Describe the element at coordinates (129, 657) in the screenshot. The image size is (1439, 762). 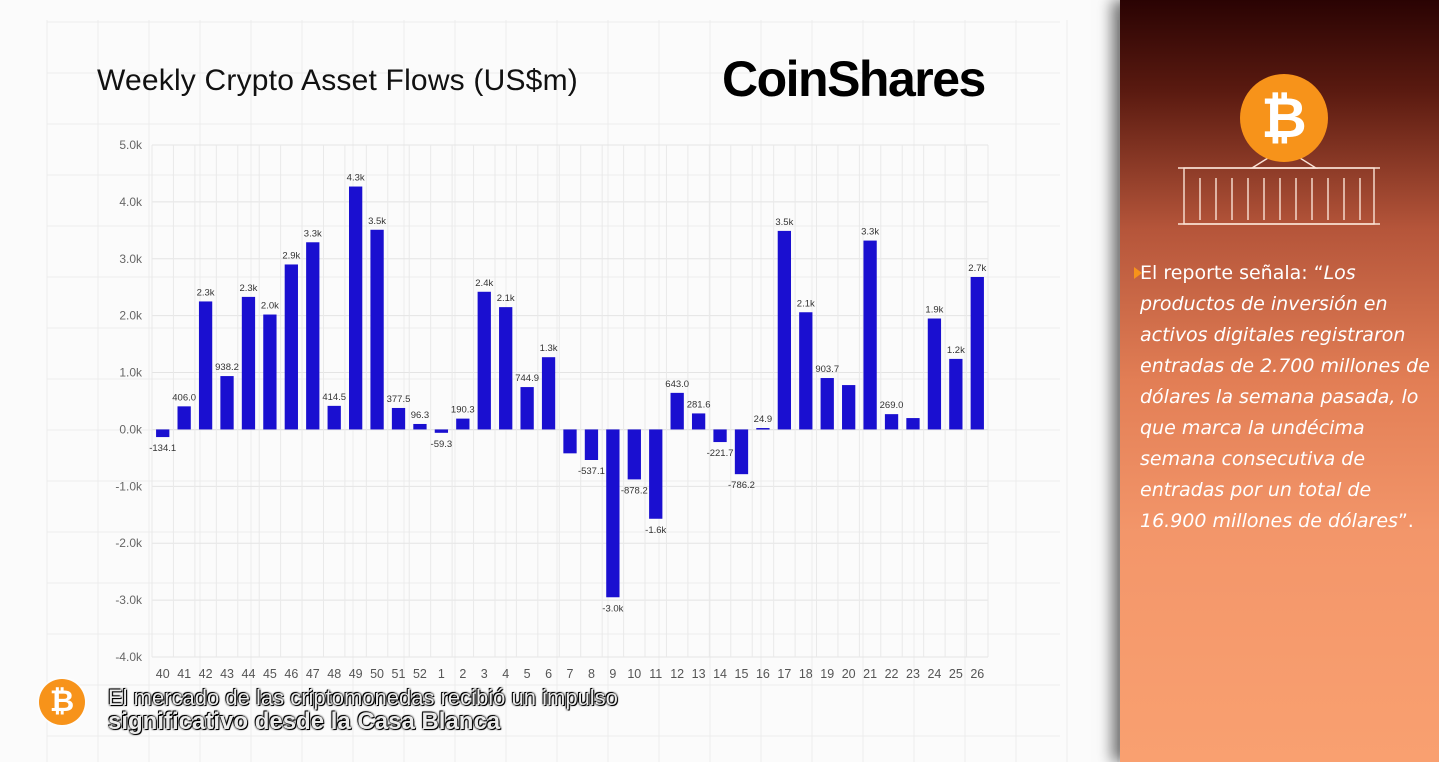
I see `y-tick-label: -4.0k` at that location.